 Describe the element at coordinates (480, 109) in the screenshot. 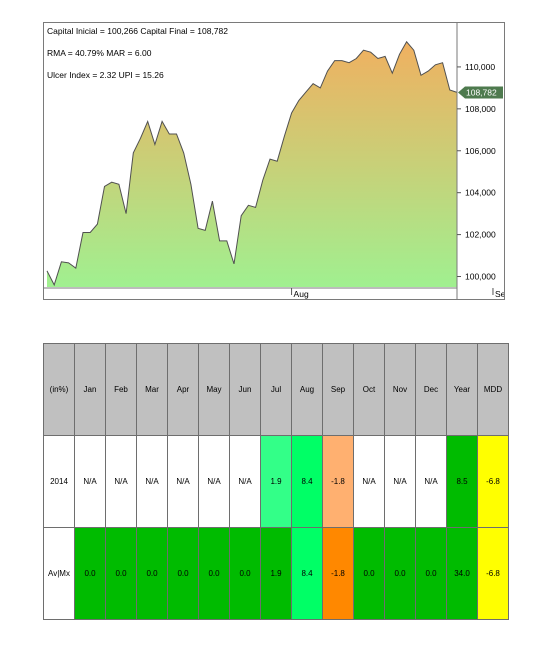

I see `y-tick-label: 108,000` at that location.